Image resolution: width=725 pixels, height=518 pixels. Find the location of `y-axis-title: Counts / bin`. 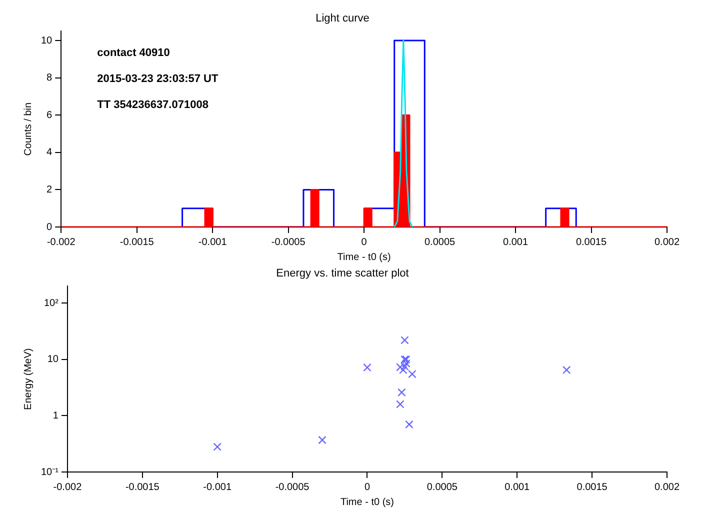

y-axis-title: Counts / bin is located at coordinates (28, 129).